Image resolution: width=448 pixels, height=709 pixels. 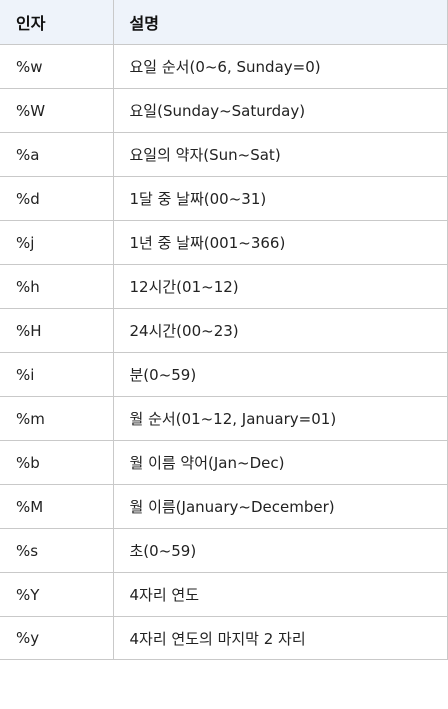 What do you see at coordinates (280, 198) in the screenshot?
I see `description-cell: 1달 중 날짜(00~31)` at bounding box center [280, 198].